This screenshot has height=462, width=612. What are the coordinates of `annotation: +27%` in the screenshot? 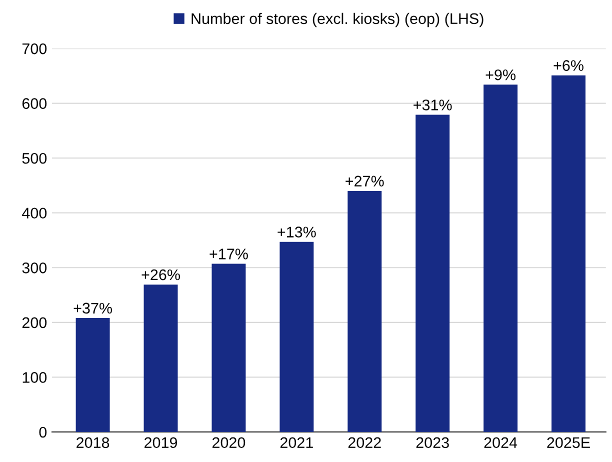 It's located at (365, 181).